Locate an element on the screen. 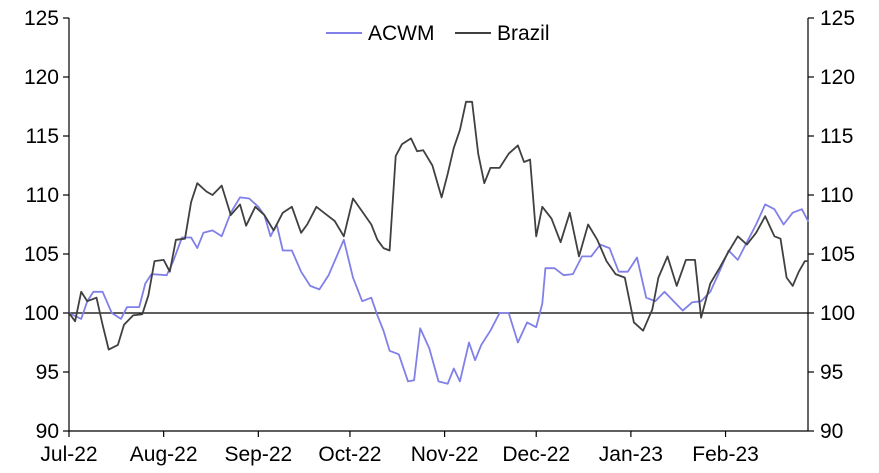  y-tick-label-left: 100 is located at coordinates (41, 313).